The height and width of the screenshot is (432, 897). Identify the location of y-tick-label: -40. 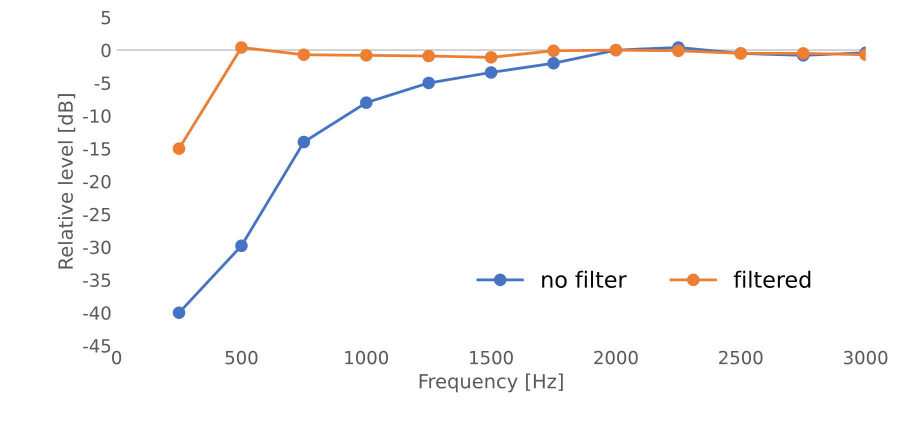
(97, 313).